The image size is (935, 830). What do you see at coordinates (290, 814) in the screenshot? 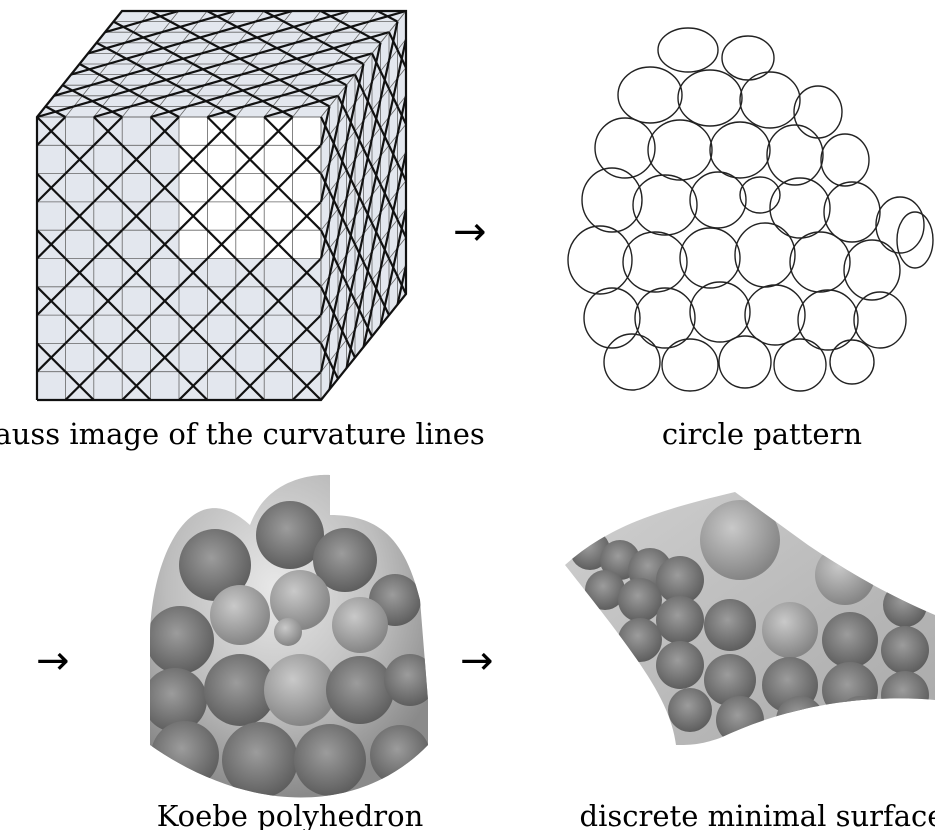
I see `caption-koebe-polyhedron: Koebe polyhedron` at bounding box center [290, 814].